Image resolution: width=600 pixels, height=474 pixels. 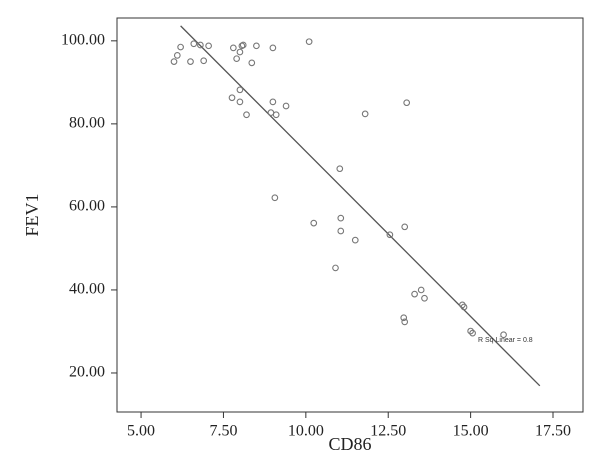 I want to click on y-tick-label: 40.00, so click(x=87, y=289).